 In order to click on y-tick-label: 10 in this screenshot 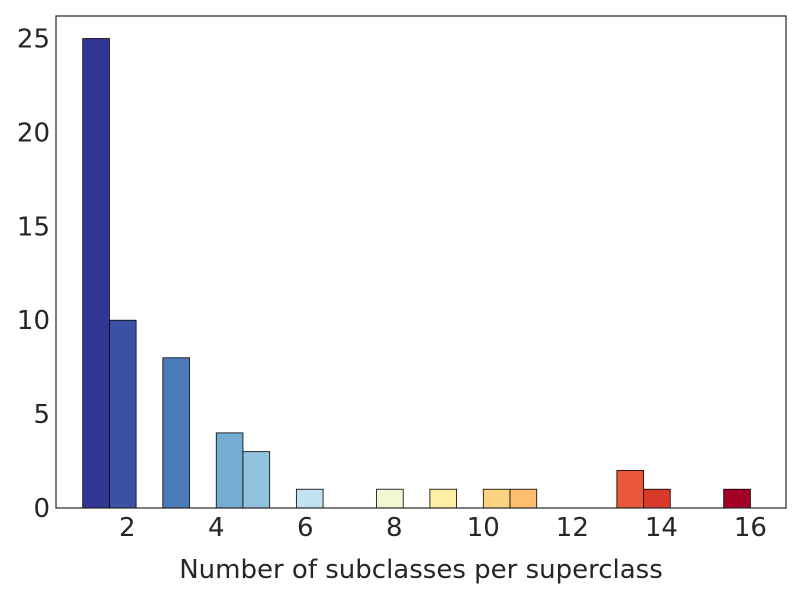, I will do `click(33, 321)`.